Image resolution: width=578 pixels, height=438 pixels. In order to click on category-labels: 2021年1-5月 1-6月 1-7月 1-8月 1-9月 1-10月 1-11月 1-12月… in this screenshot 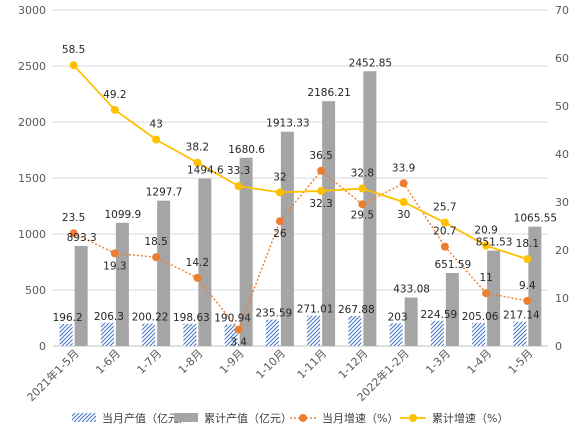, I will do `click(280, 375)`.